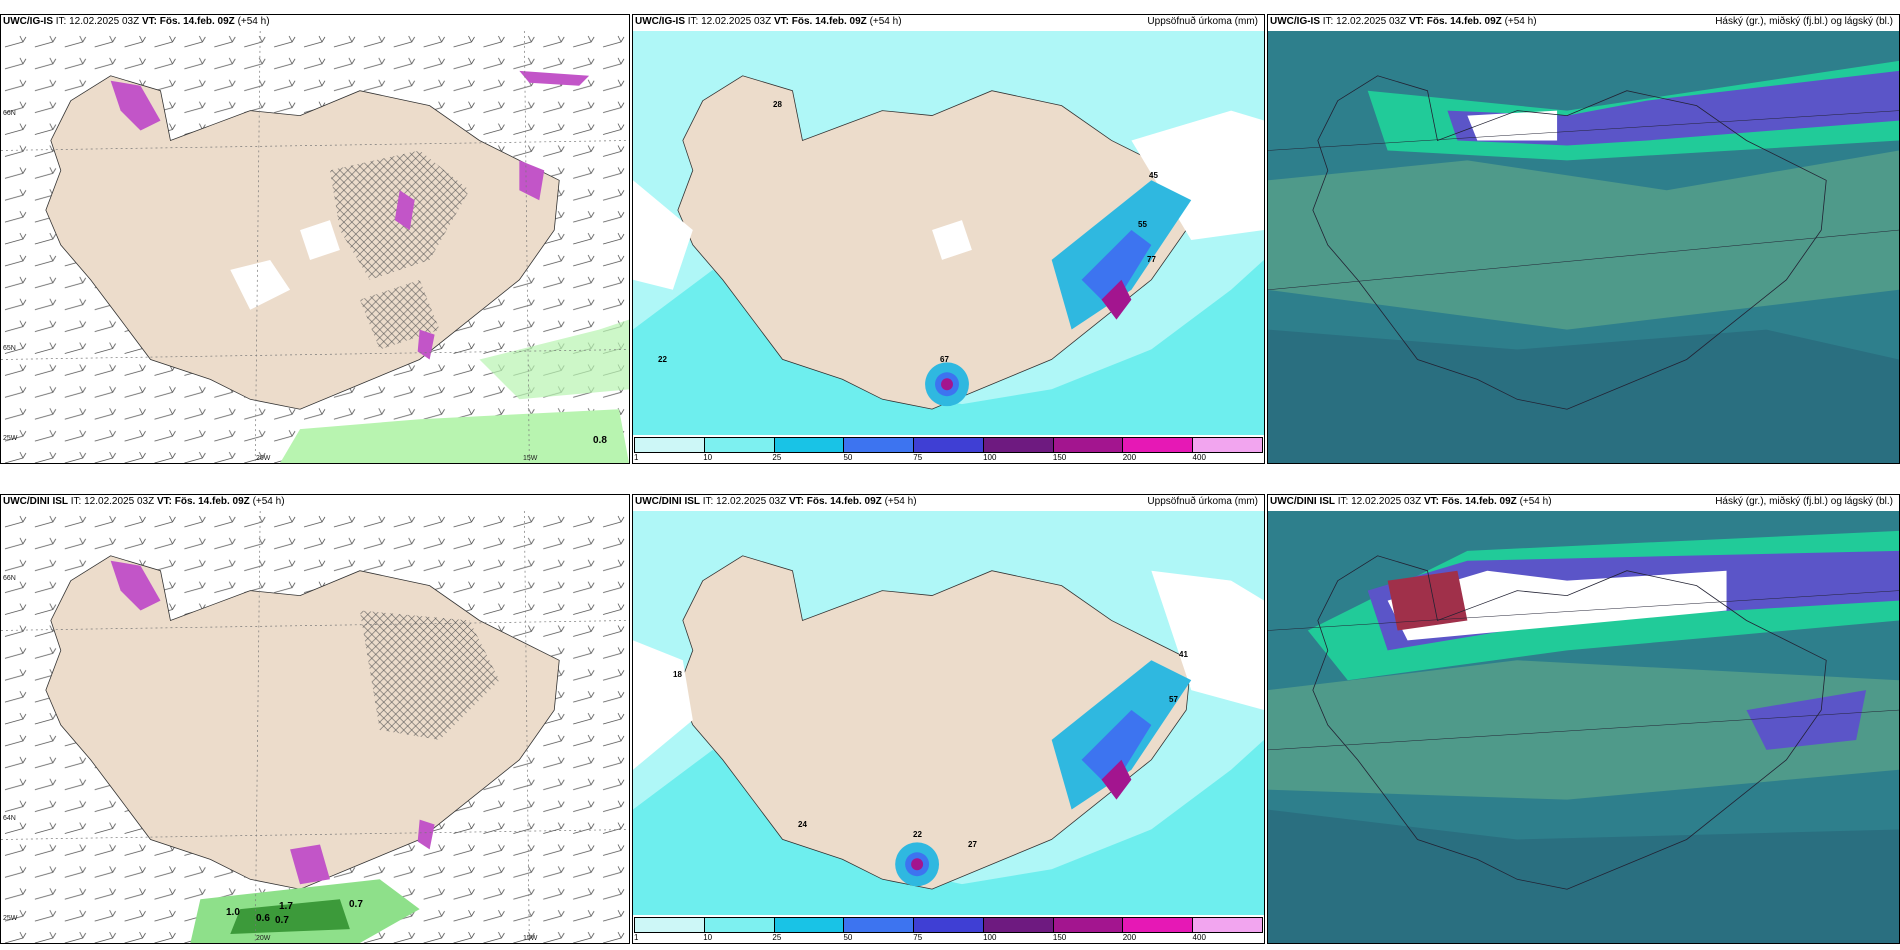  I want to click on precip-value-label: 28, so click(777, 104).